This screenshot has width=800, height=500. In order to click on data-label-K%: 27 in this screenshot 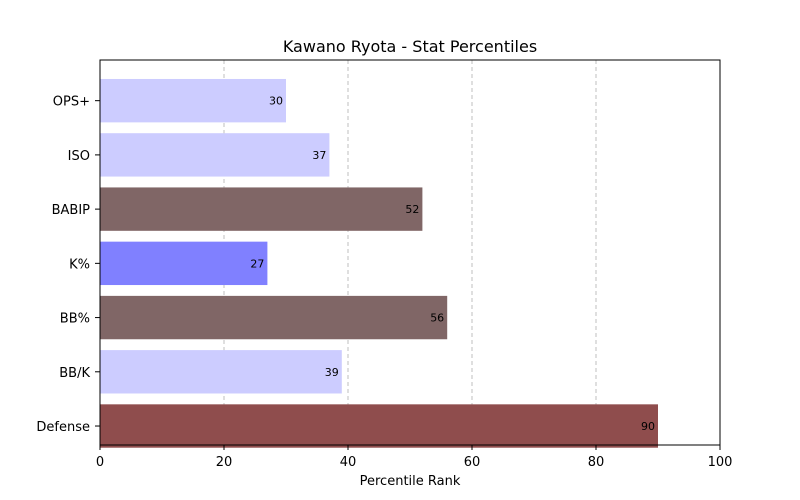, I will do `click(257, 263)`.